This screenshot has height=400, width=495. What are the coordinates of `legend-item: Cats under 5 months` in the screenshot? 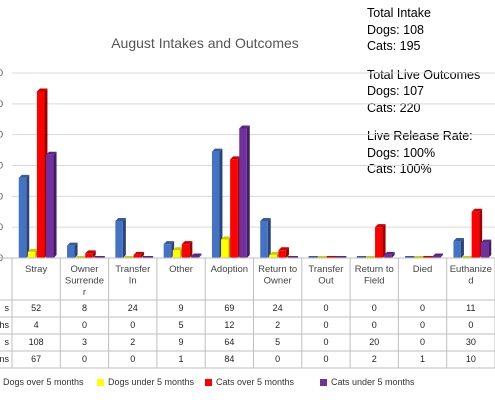 It's located at (367, 382).